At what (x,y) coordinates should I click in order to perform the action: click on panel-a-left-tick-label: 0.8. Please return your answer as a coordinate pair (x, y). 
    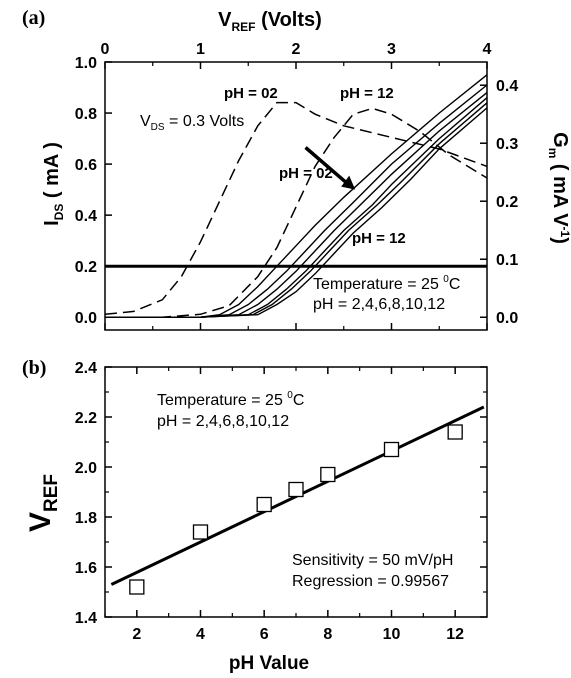
    Looking at the image, I should click on (86, 114).